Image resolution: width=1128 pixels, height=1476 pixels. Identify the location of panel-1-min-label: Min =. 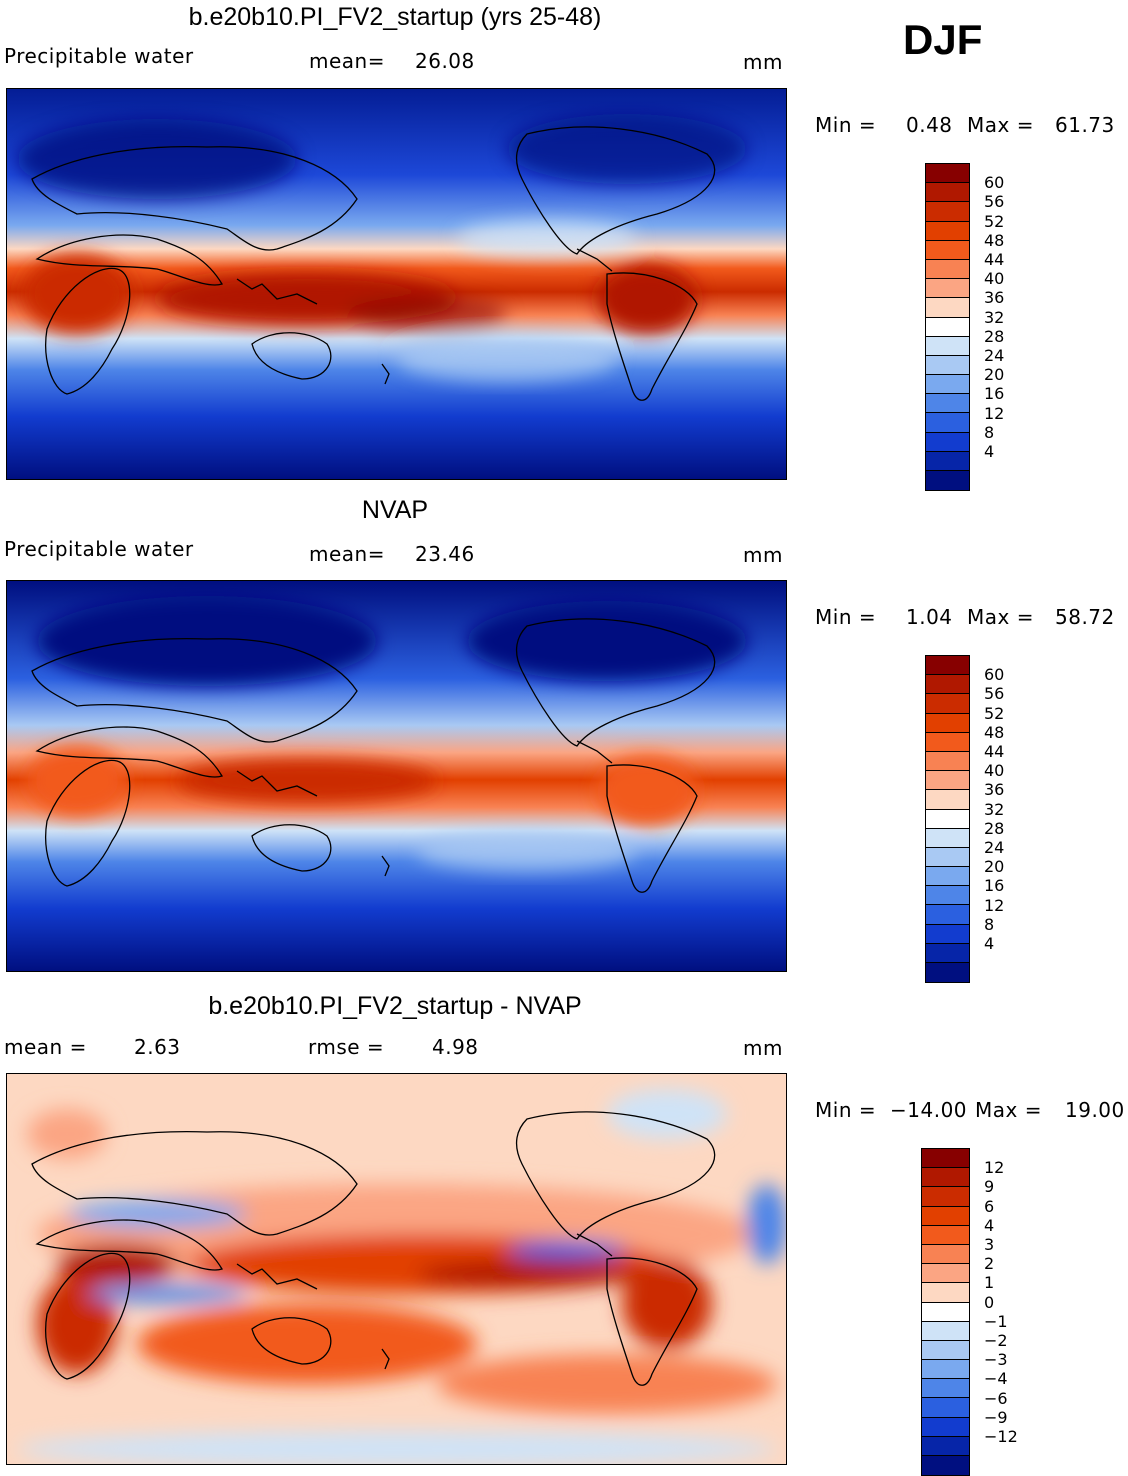
(846, 125).